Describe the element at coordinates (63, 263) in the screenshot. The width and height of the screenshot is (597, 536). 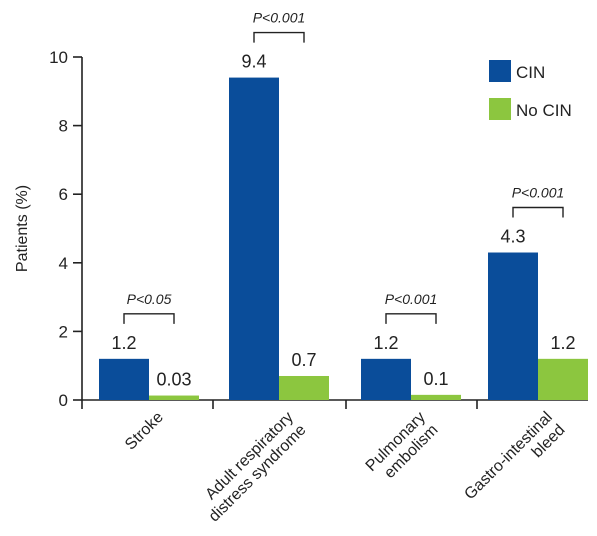
I see `y-tick-label: 4` at that location.